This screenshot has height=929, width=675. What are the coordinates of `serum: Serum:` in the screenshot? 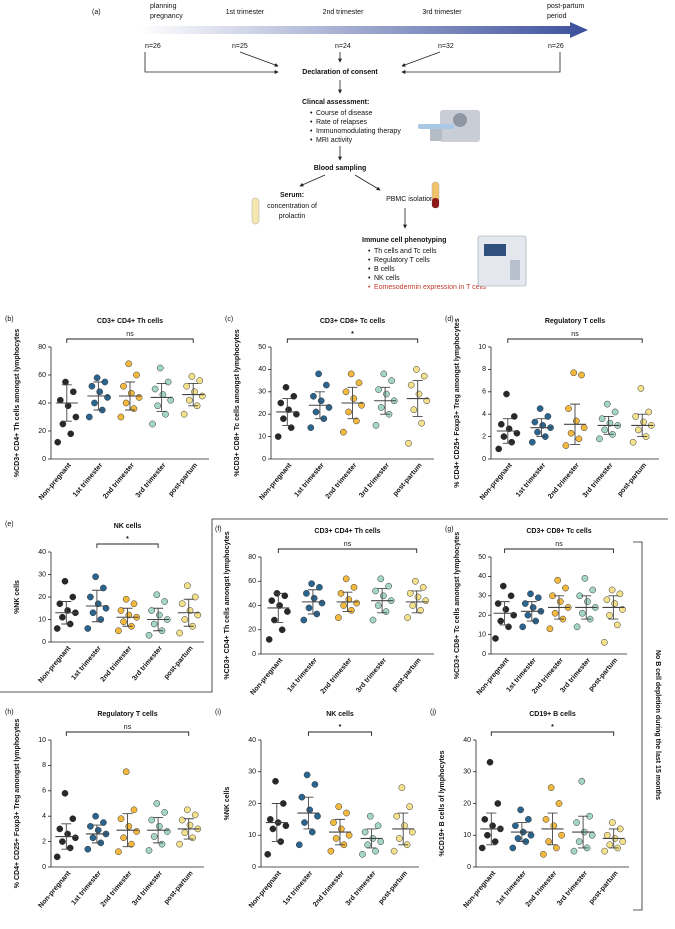 It's located at (292, 195).